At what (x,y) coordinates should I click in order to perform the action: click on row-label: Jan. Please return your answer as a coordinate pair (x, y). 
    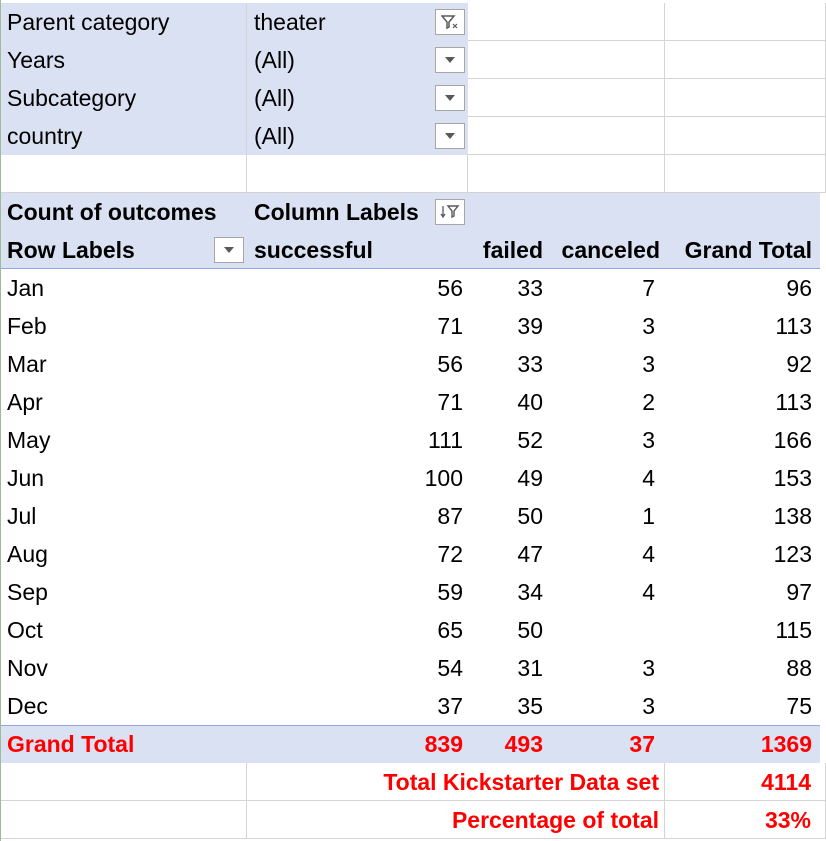
    Looking at the image, I should click on (26, 288).